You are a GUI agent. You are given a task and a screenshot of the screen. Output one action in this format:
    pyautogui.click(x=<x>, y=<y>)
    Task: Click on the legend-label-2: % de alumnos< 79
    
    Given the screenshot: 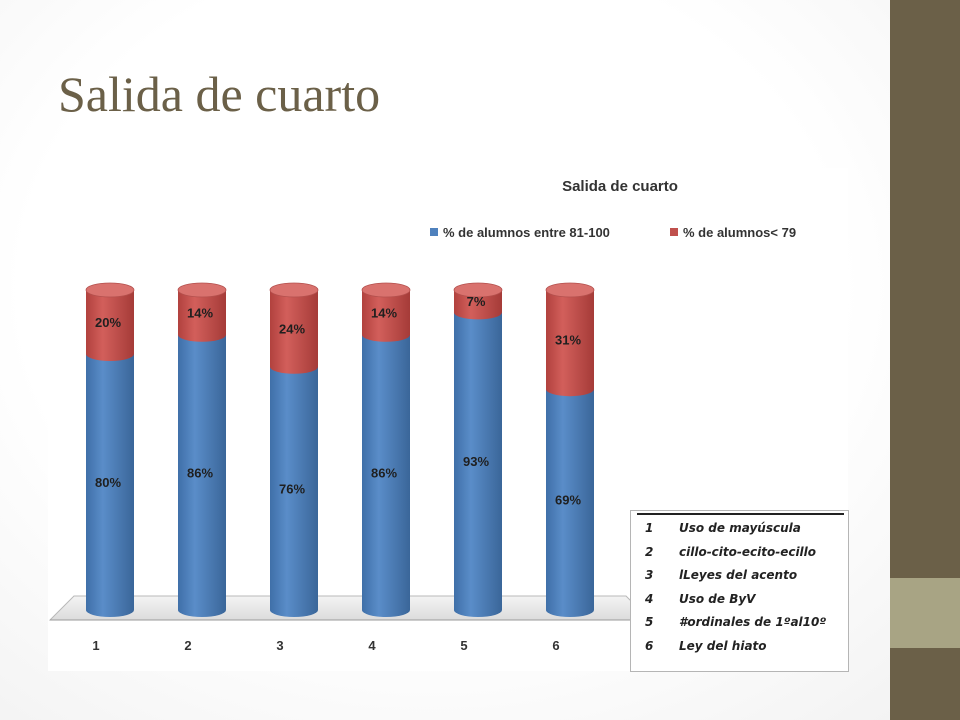 What is the action you would take?
    pyautogui.click(x=739, y=232)
    